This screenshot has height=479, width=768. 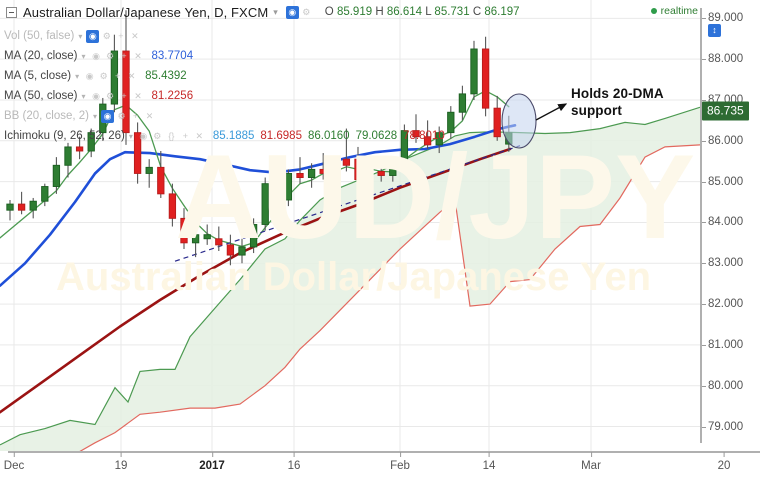 I want to click on minus-box-icon, so click(x=11, y=12).